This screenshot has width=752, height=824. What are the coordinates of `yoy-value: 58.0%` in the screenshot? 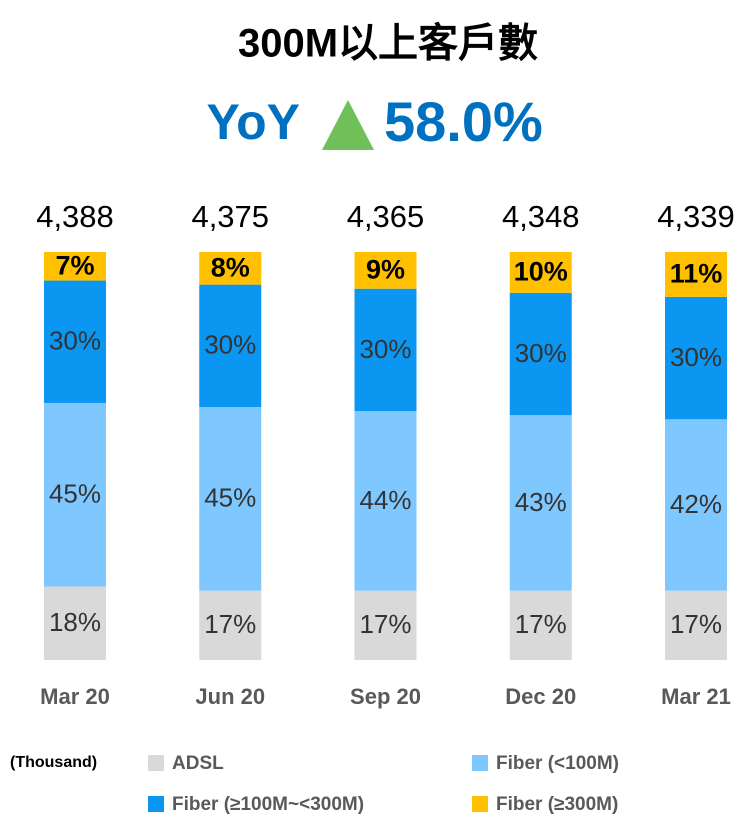 It's located at (463, 121).